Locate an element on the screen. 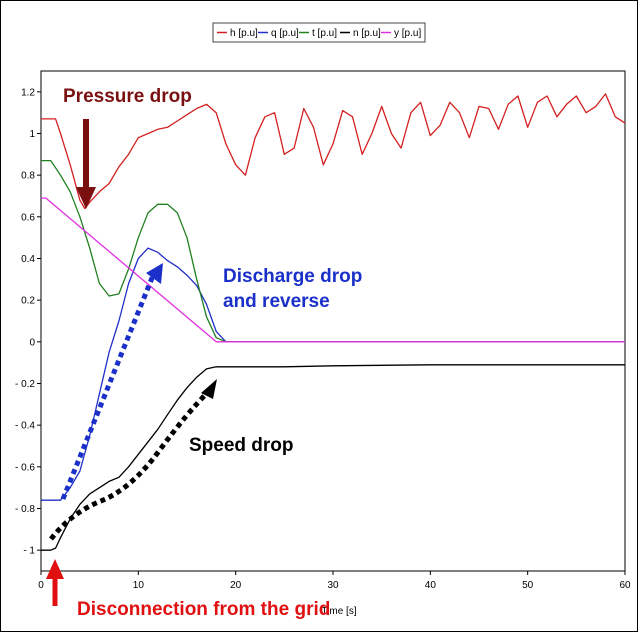 The width and height of the screenshot is (638, 633). pressure-arrow-head is located at coordinates (86, 198).